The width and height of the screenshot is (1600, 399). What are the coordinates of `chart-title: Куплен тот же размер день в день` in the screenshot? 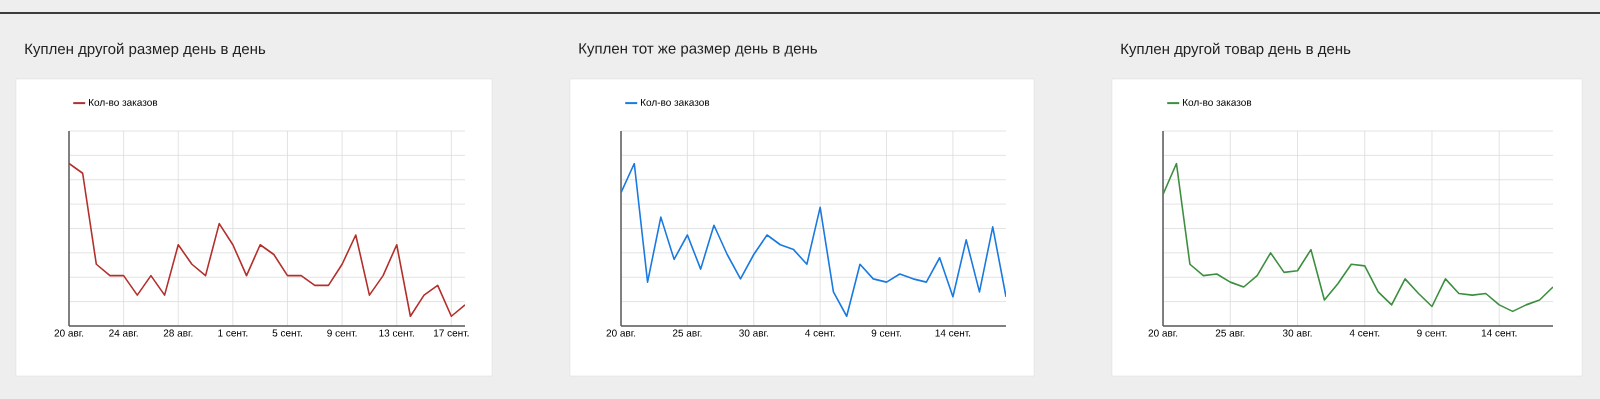 It's located at (698, 50).